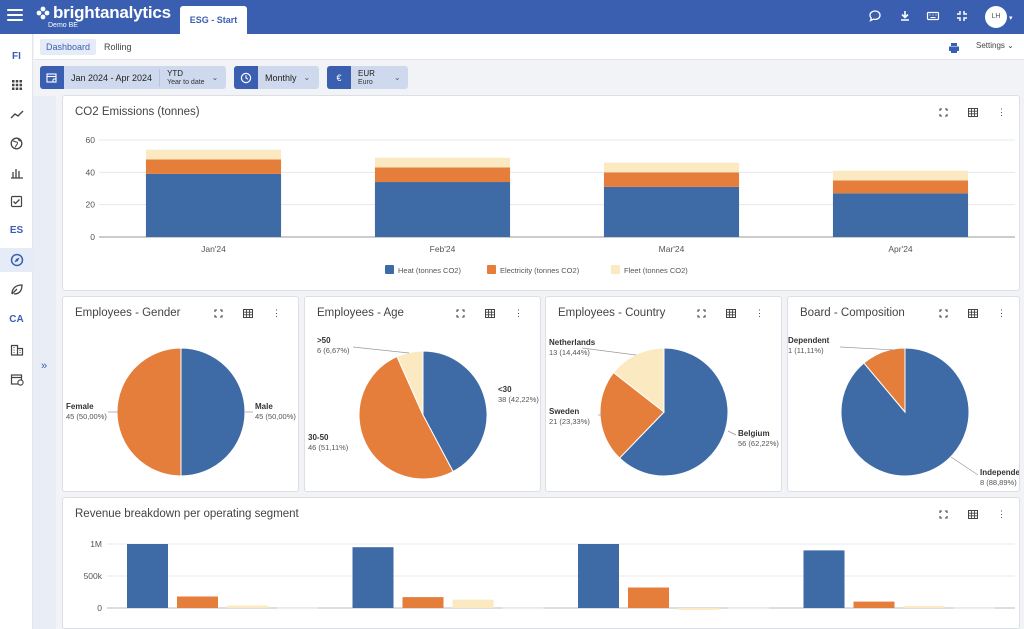  Describe the element at coordinates (1011, 18) in the screenshot. I see `chevron-down-icon: ▾` at that location.